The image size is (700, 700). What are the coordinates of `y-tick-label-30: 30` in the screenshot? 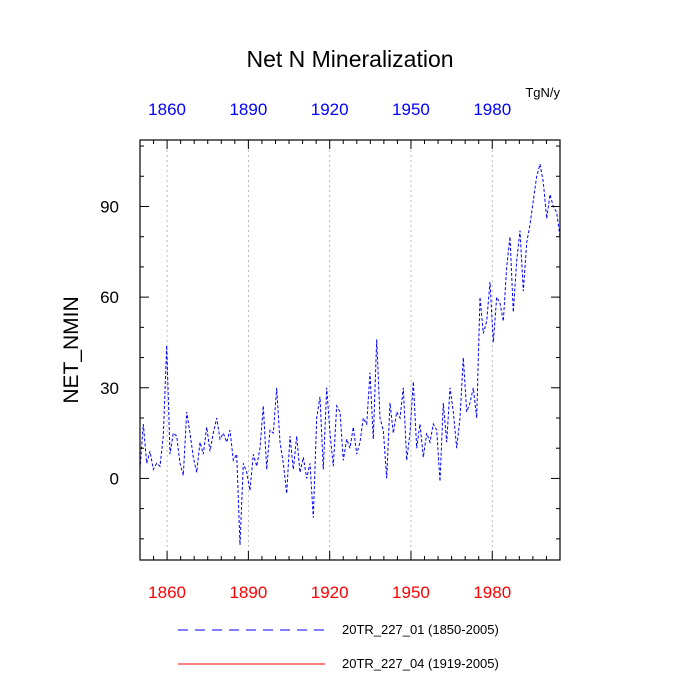 It's located at (109, 388).